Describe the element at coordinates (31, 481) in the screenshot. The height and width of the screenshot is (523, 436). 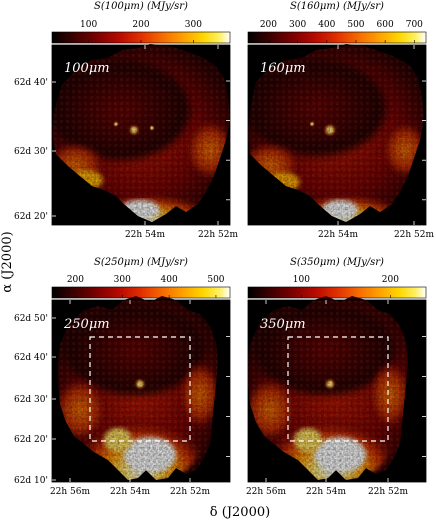
I see `dec-tick-label: 62d 10'` at that location.